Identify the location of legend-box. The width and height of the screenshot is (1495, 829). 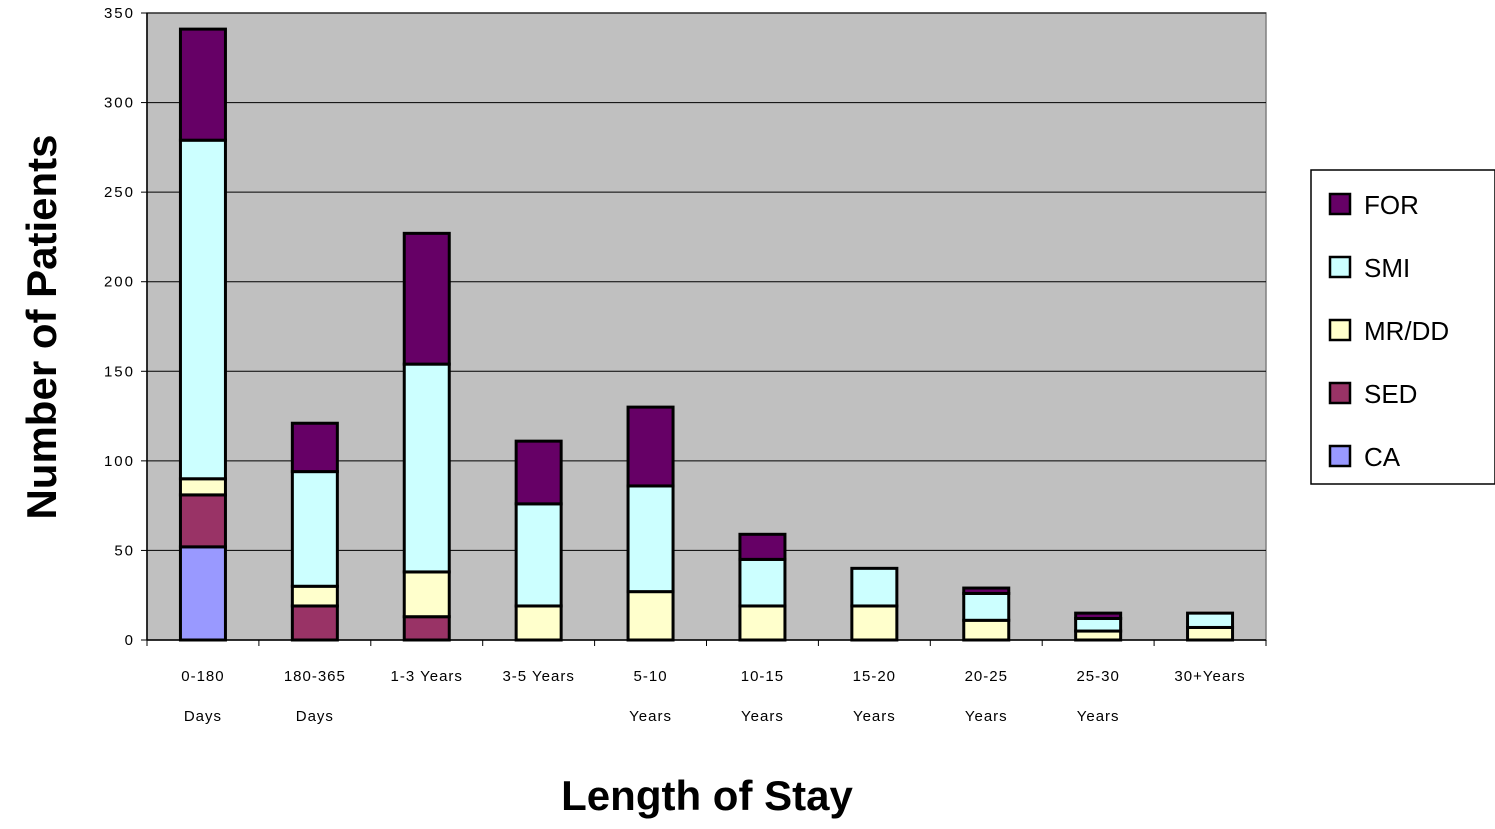
(1402, 327).